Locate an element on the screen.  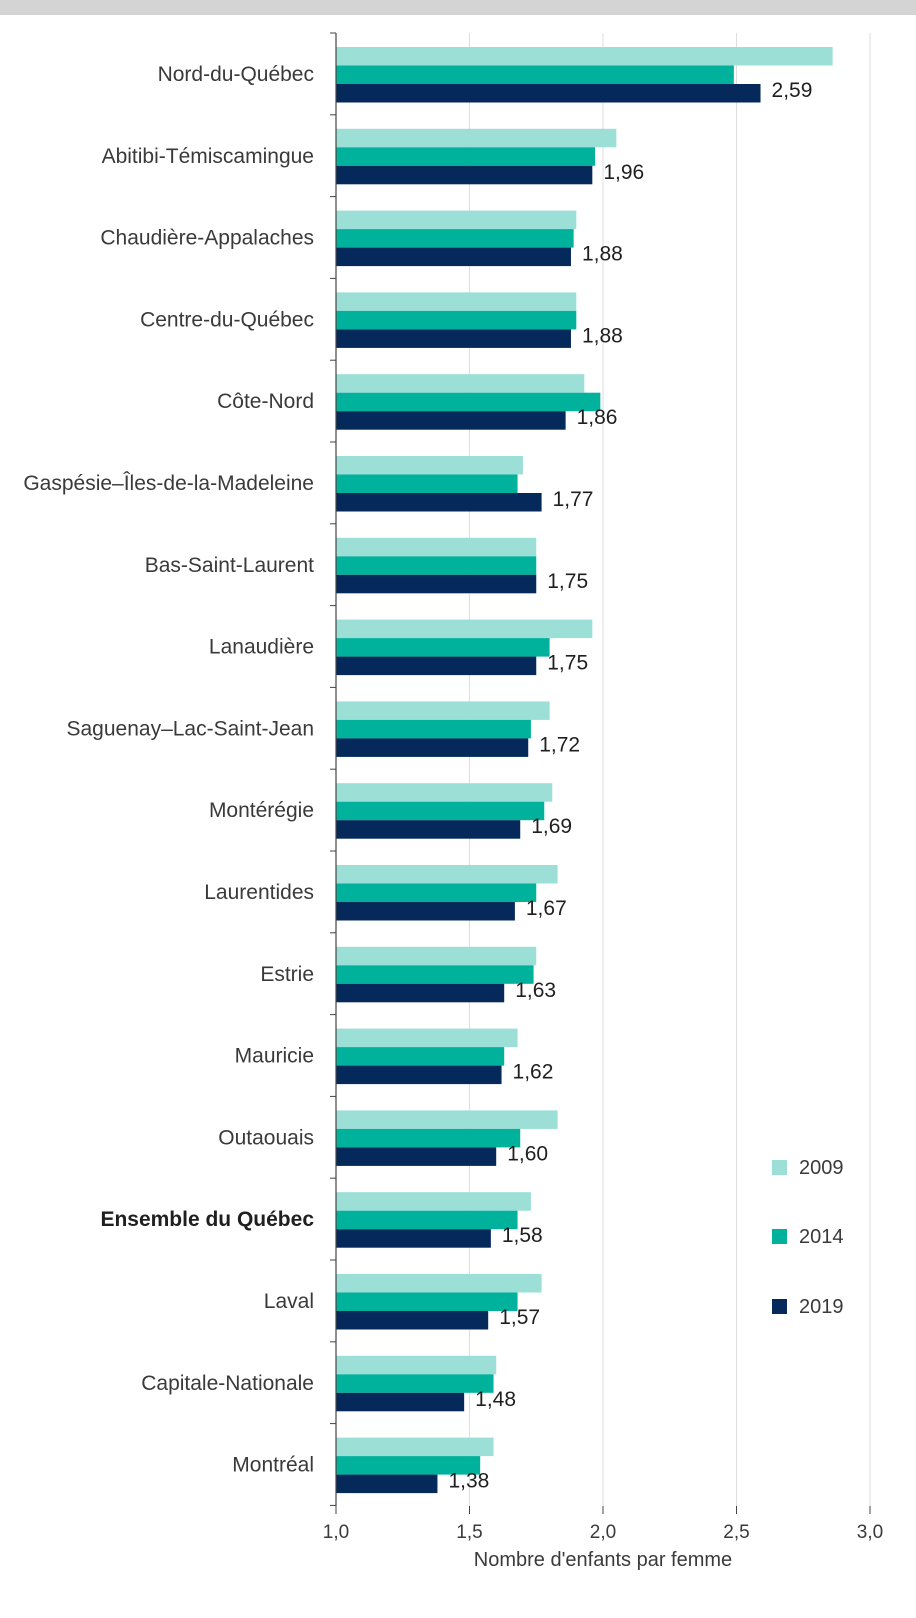
legend-label: 2019 is located at coordinates (821, 1307).